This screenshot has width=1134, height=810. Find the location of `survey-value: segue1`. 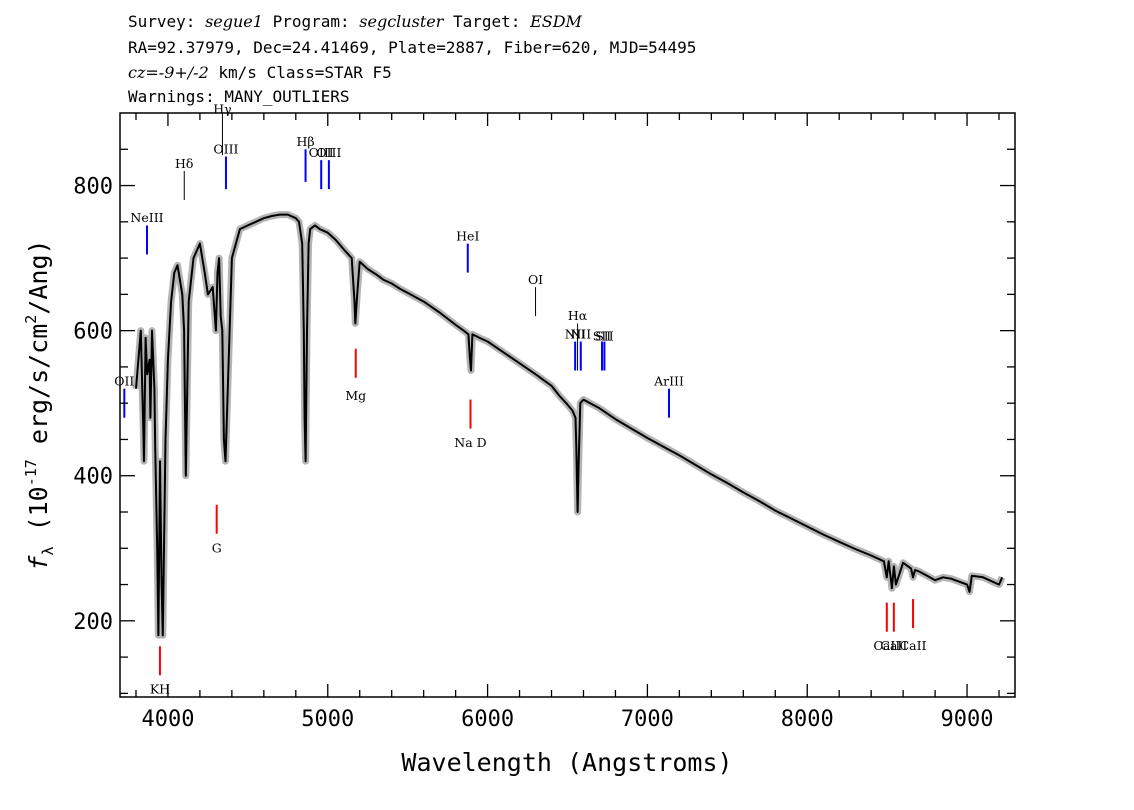

survey-value: segue1 is located at coordinates (234, 21).